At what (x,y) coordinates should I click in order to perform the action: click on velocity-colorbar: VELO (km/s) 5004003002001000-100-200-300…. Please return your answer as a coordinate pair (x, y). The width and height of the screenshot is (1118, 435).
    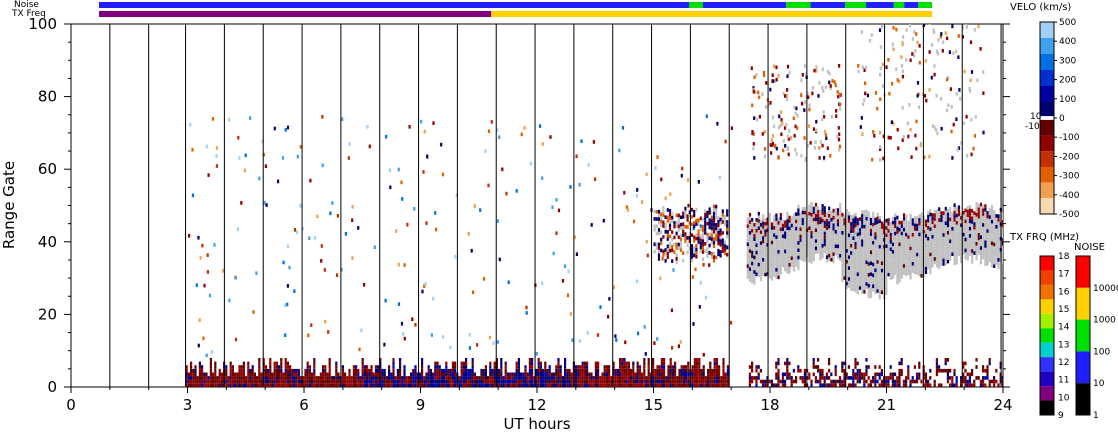
    Looking at the image, I should click on (1045, 111).